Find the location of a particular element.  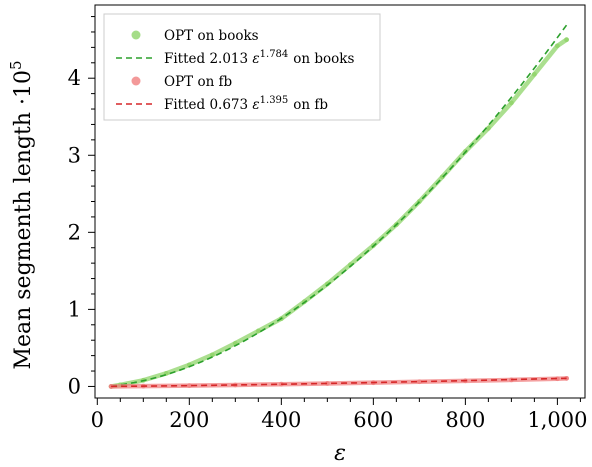

legend-label-fit-fb: Fitted 0.673 ε1.395 on fb is located at coordinates (246, 104).